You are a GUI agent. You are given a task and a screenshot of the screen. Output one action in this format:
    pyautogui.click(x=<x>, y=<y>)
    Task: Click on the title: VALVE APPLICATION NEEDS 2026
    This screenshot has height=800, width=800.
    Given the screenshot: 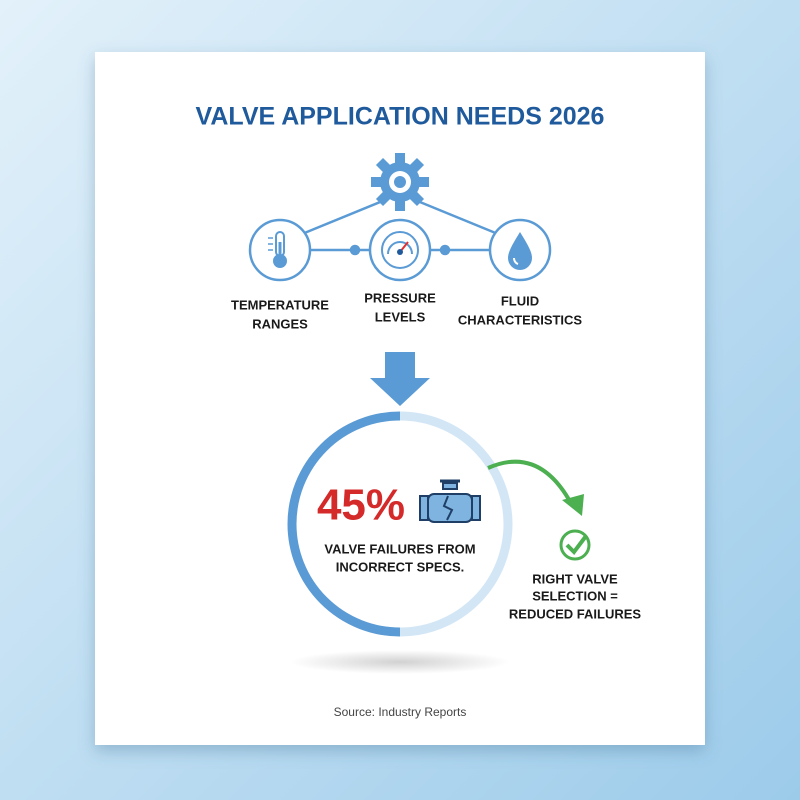 What is the action you would take?
    pyautogui.click(x=400, y=117)
    